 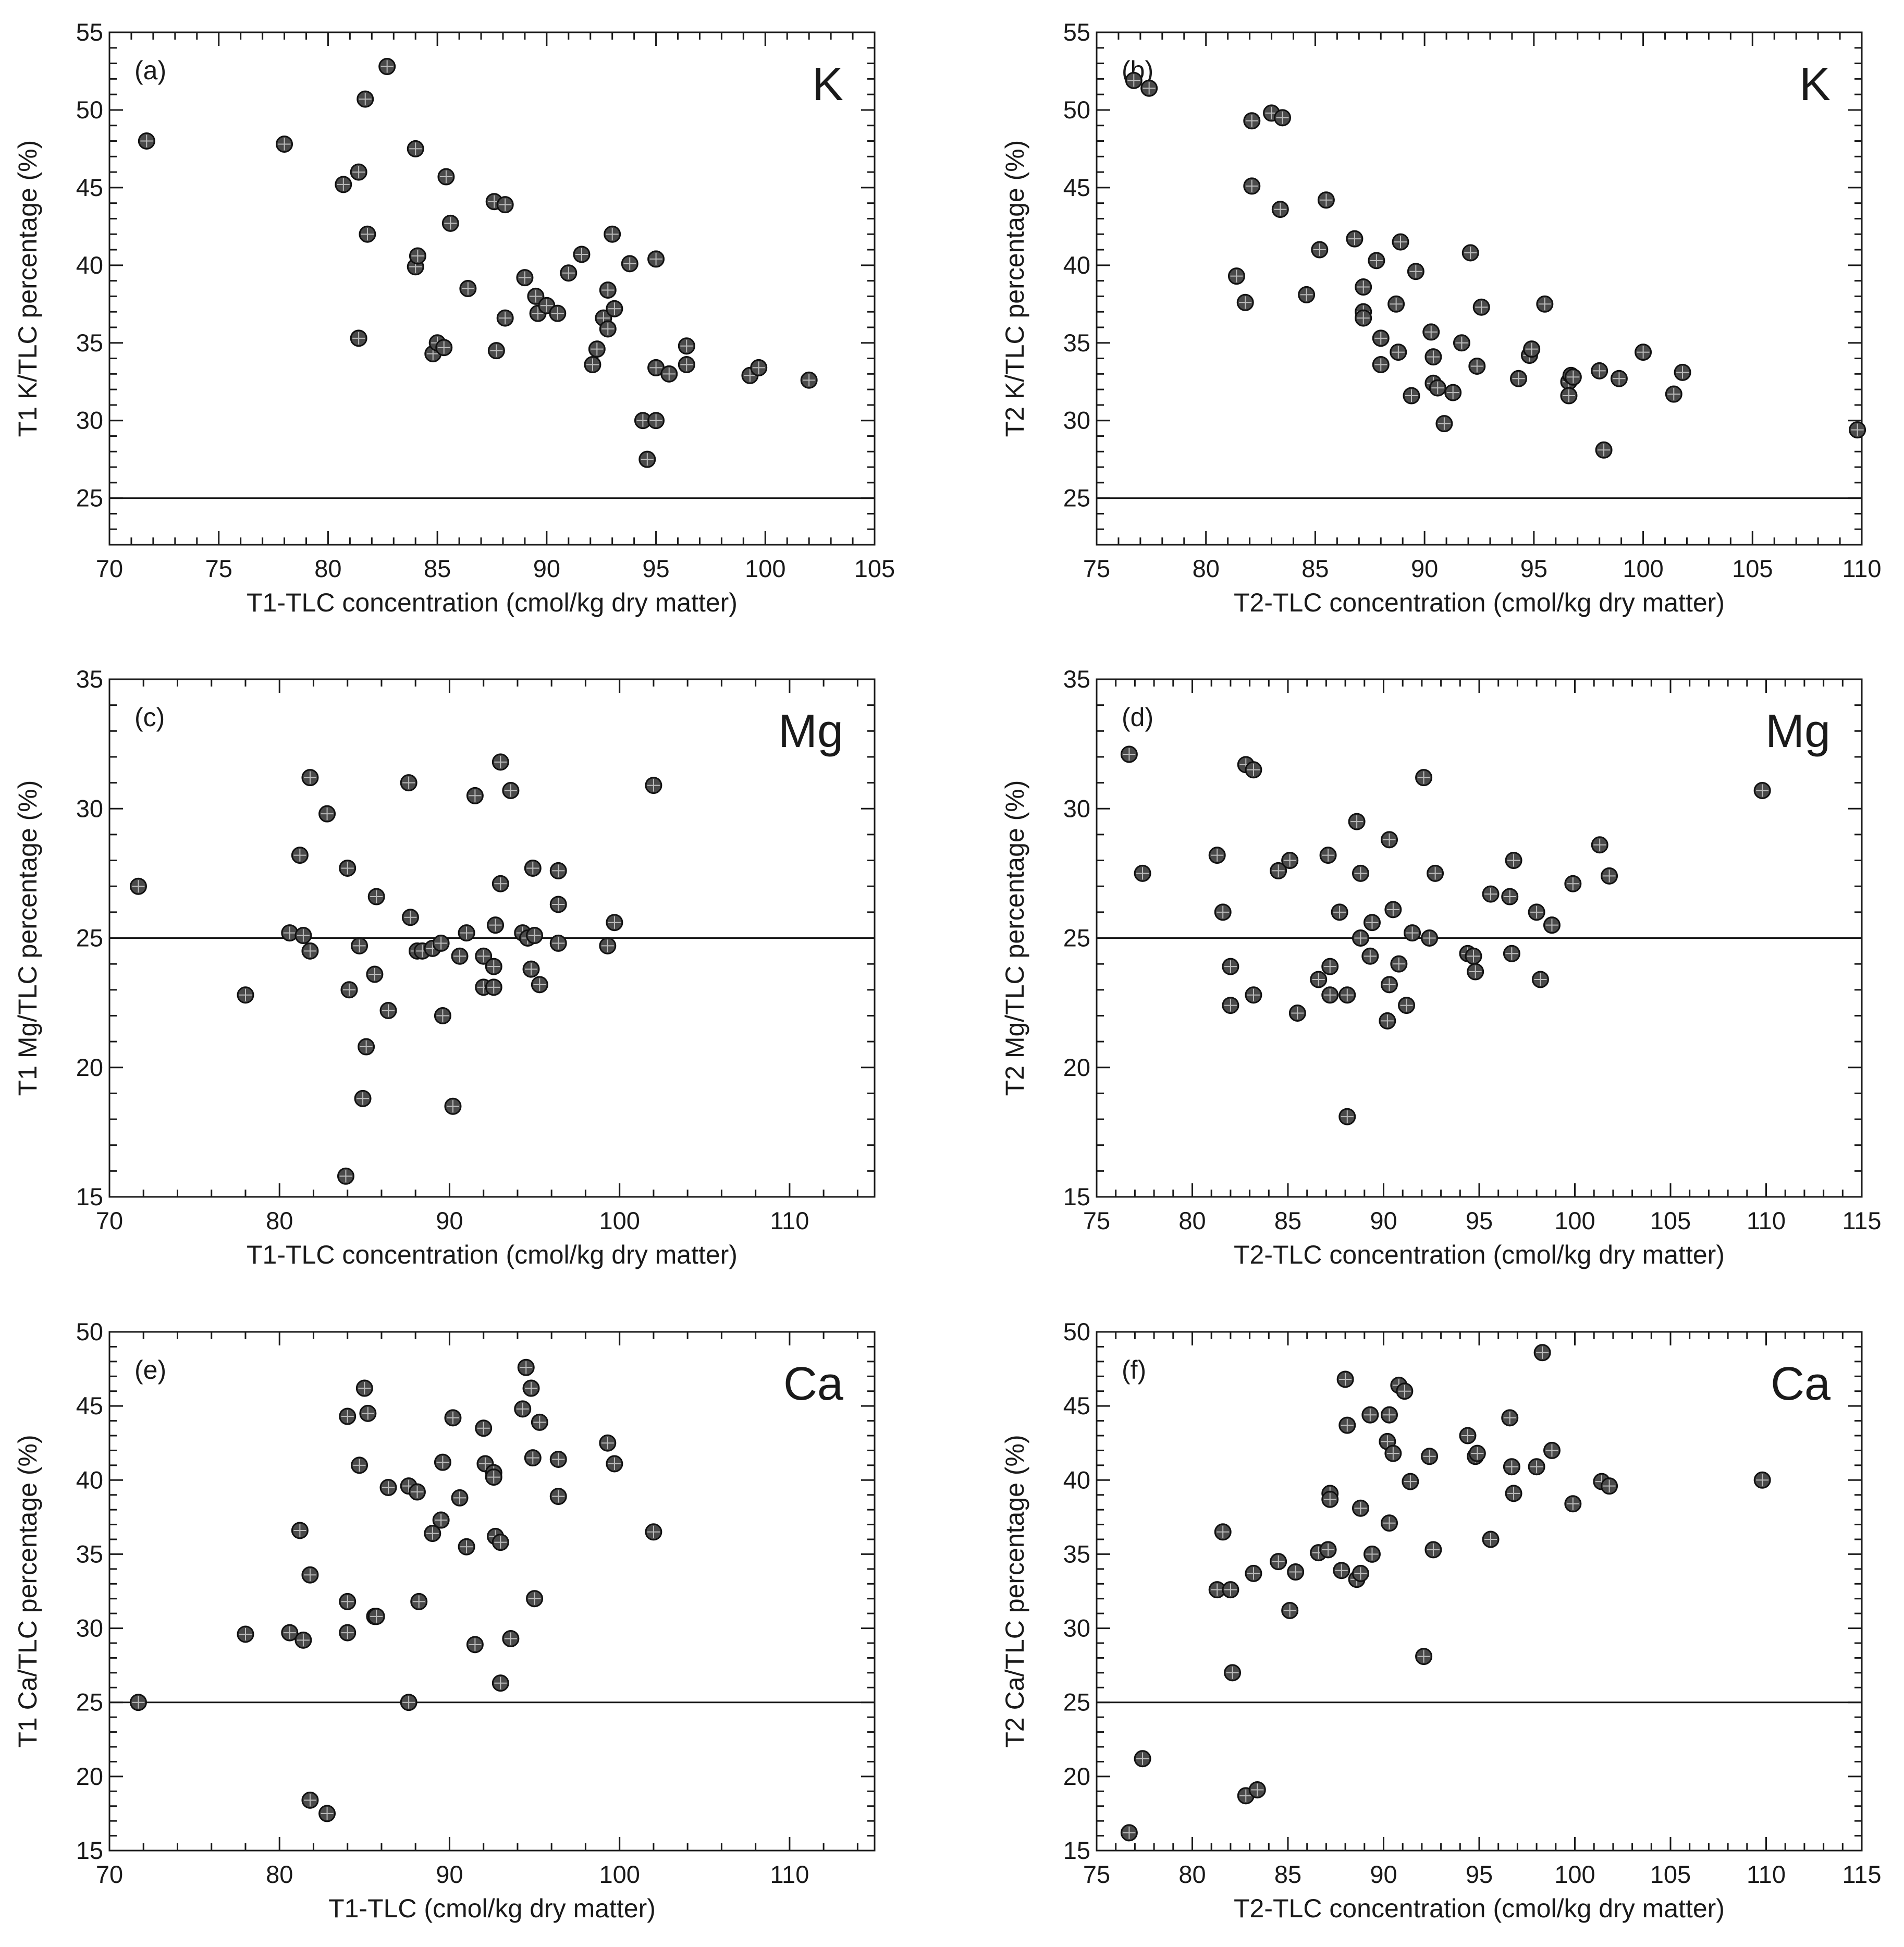 What do you see at coordinates (1670, 1220) in the screenshot?
I see `x-tick-label: 105` at bounding box center [1670, 1220].